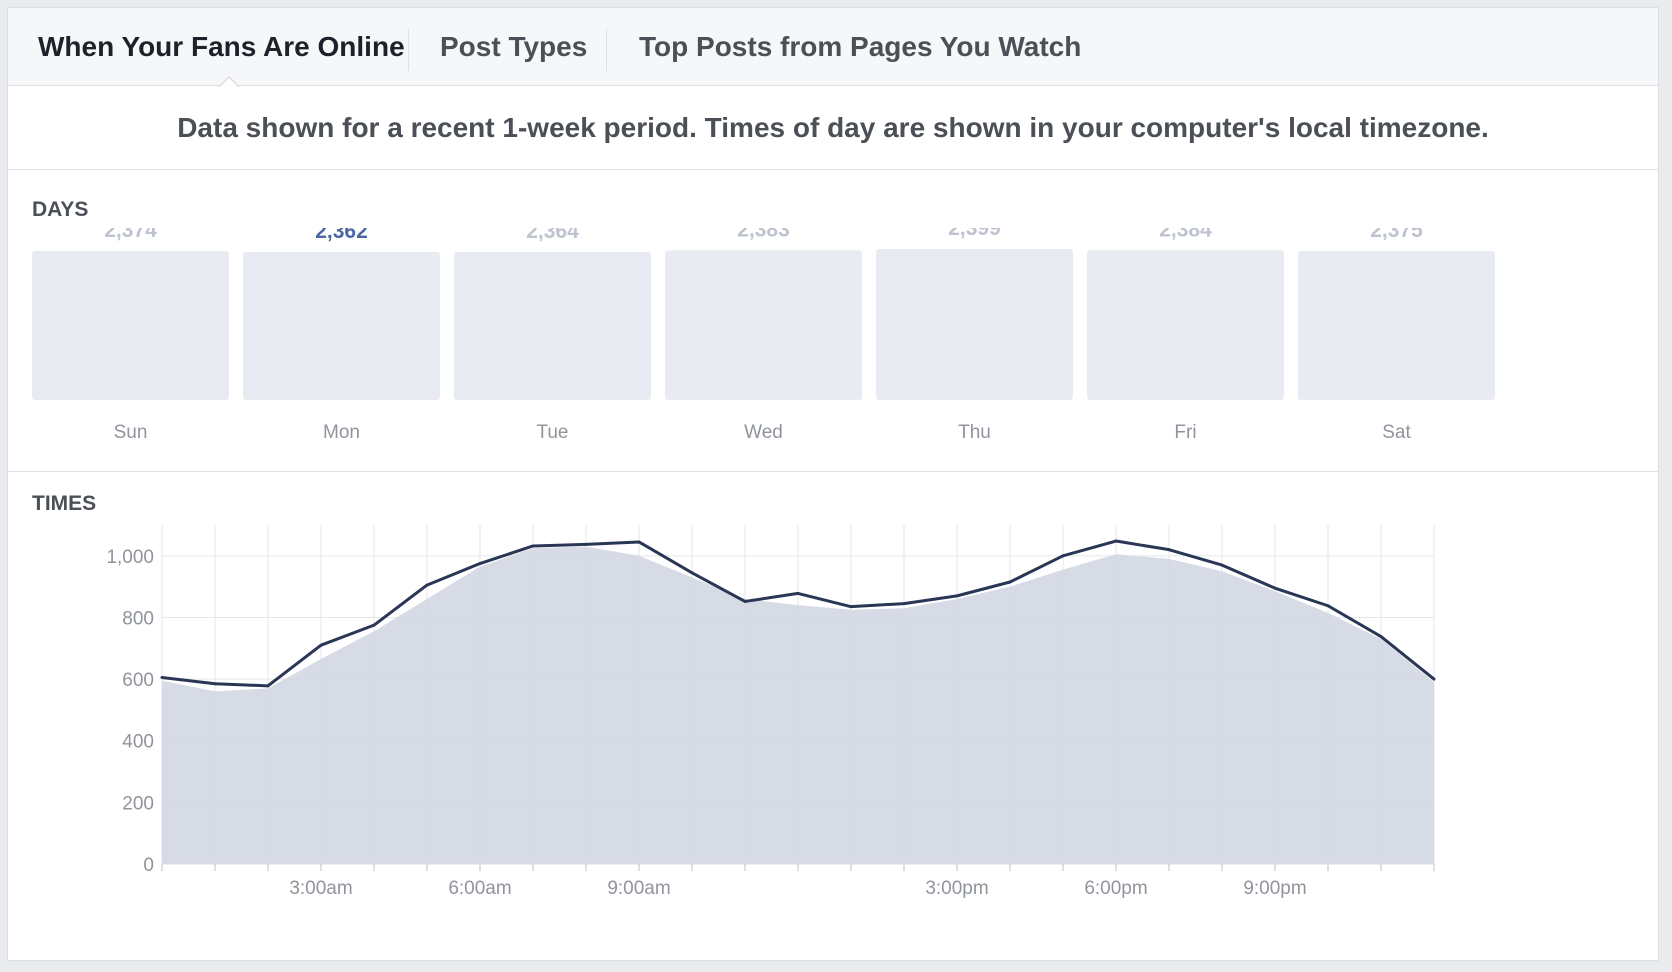 This screenshot has width=1672, height=972. What do you see at coordinates (514, 46) in the screenshot?
I see `tab-post-types: Post Types` at bounding box center [514, 46].